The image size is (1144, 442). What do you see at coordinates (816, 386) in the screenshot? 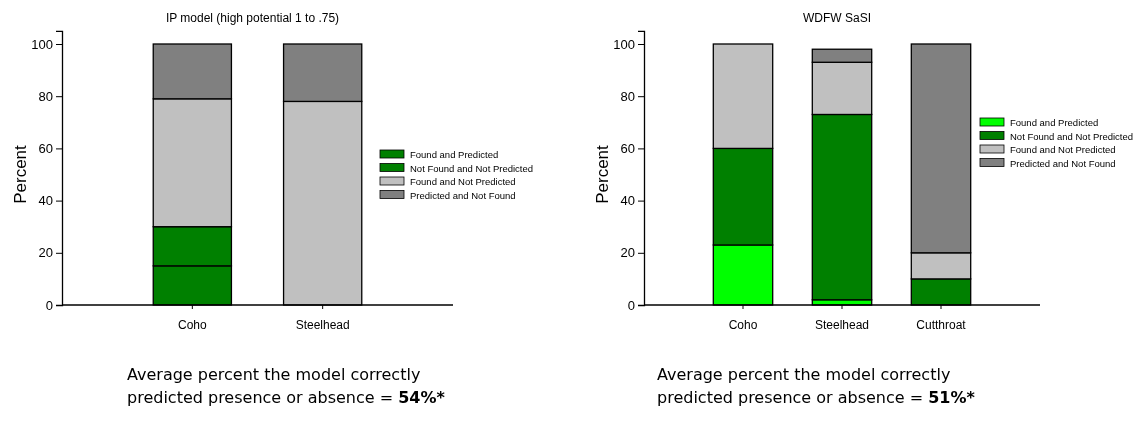
I see `text: Average percent the model correctly predicted presence or absence = 51%*` at bounding box center [816, 386].